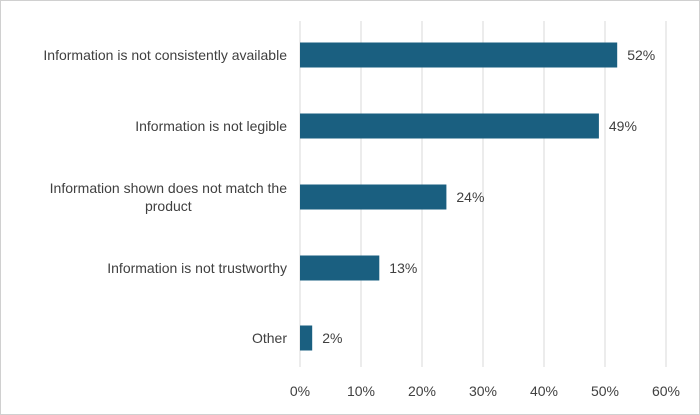  Describe the element at coordinates (666, 391) in the screenshot. I see `x-tick-label: 60%` at that location.